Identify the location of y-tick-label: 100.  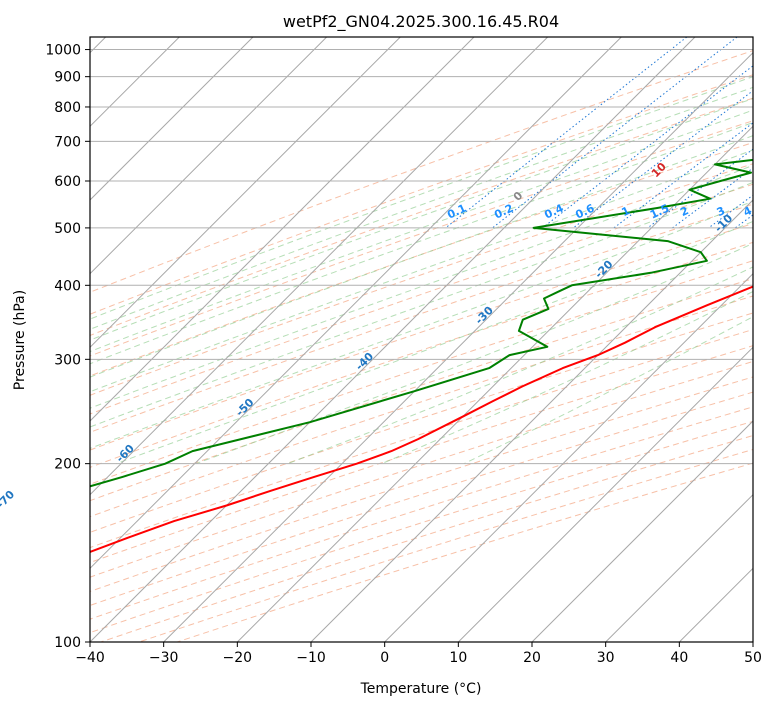
(67, 643).